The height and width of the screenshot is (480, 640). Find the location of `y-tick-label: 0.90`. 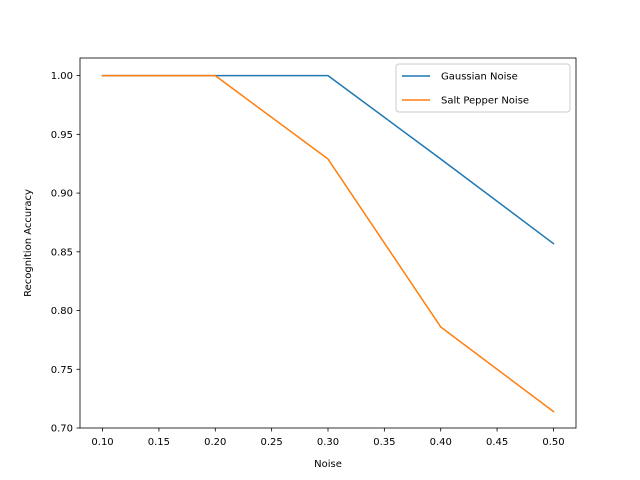

y-tick-label: 0.90 is located at coordinates (62, 194).